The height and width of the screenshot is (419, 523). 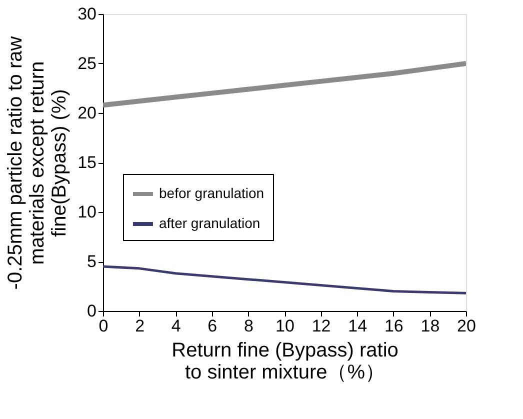 I want to click on legend-label: befor granulation, so click(x=211, y=193).